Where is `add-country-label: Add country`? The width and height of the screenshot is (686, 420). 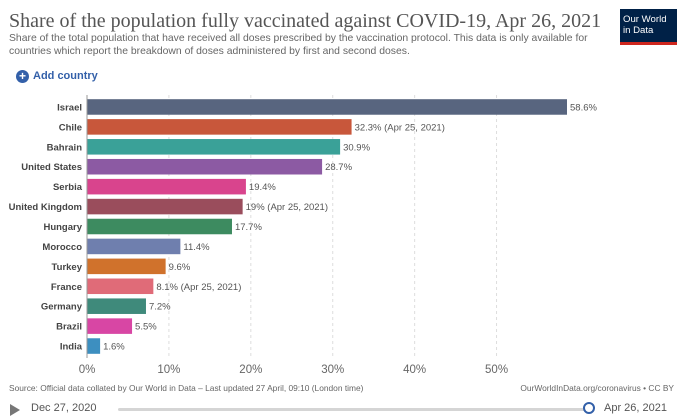
add-country-label: Add country is located at coordinates (65, 76).